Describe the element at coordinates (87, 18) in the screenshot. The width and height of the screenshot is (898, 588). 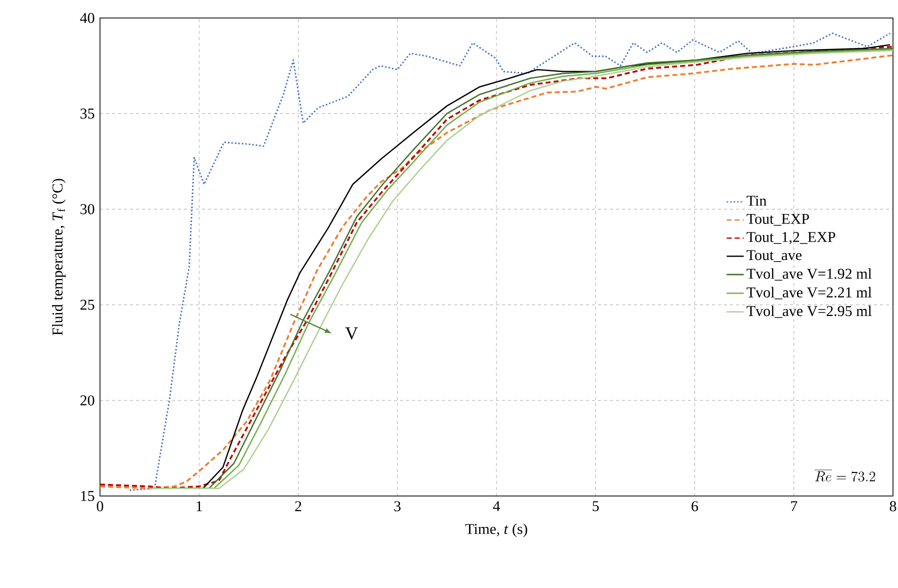
I see `y-tick-label: 40` at that location.